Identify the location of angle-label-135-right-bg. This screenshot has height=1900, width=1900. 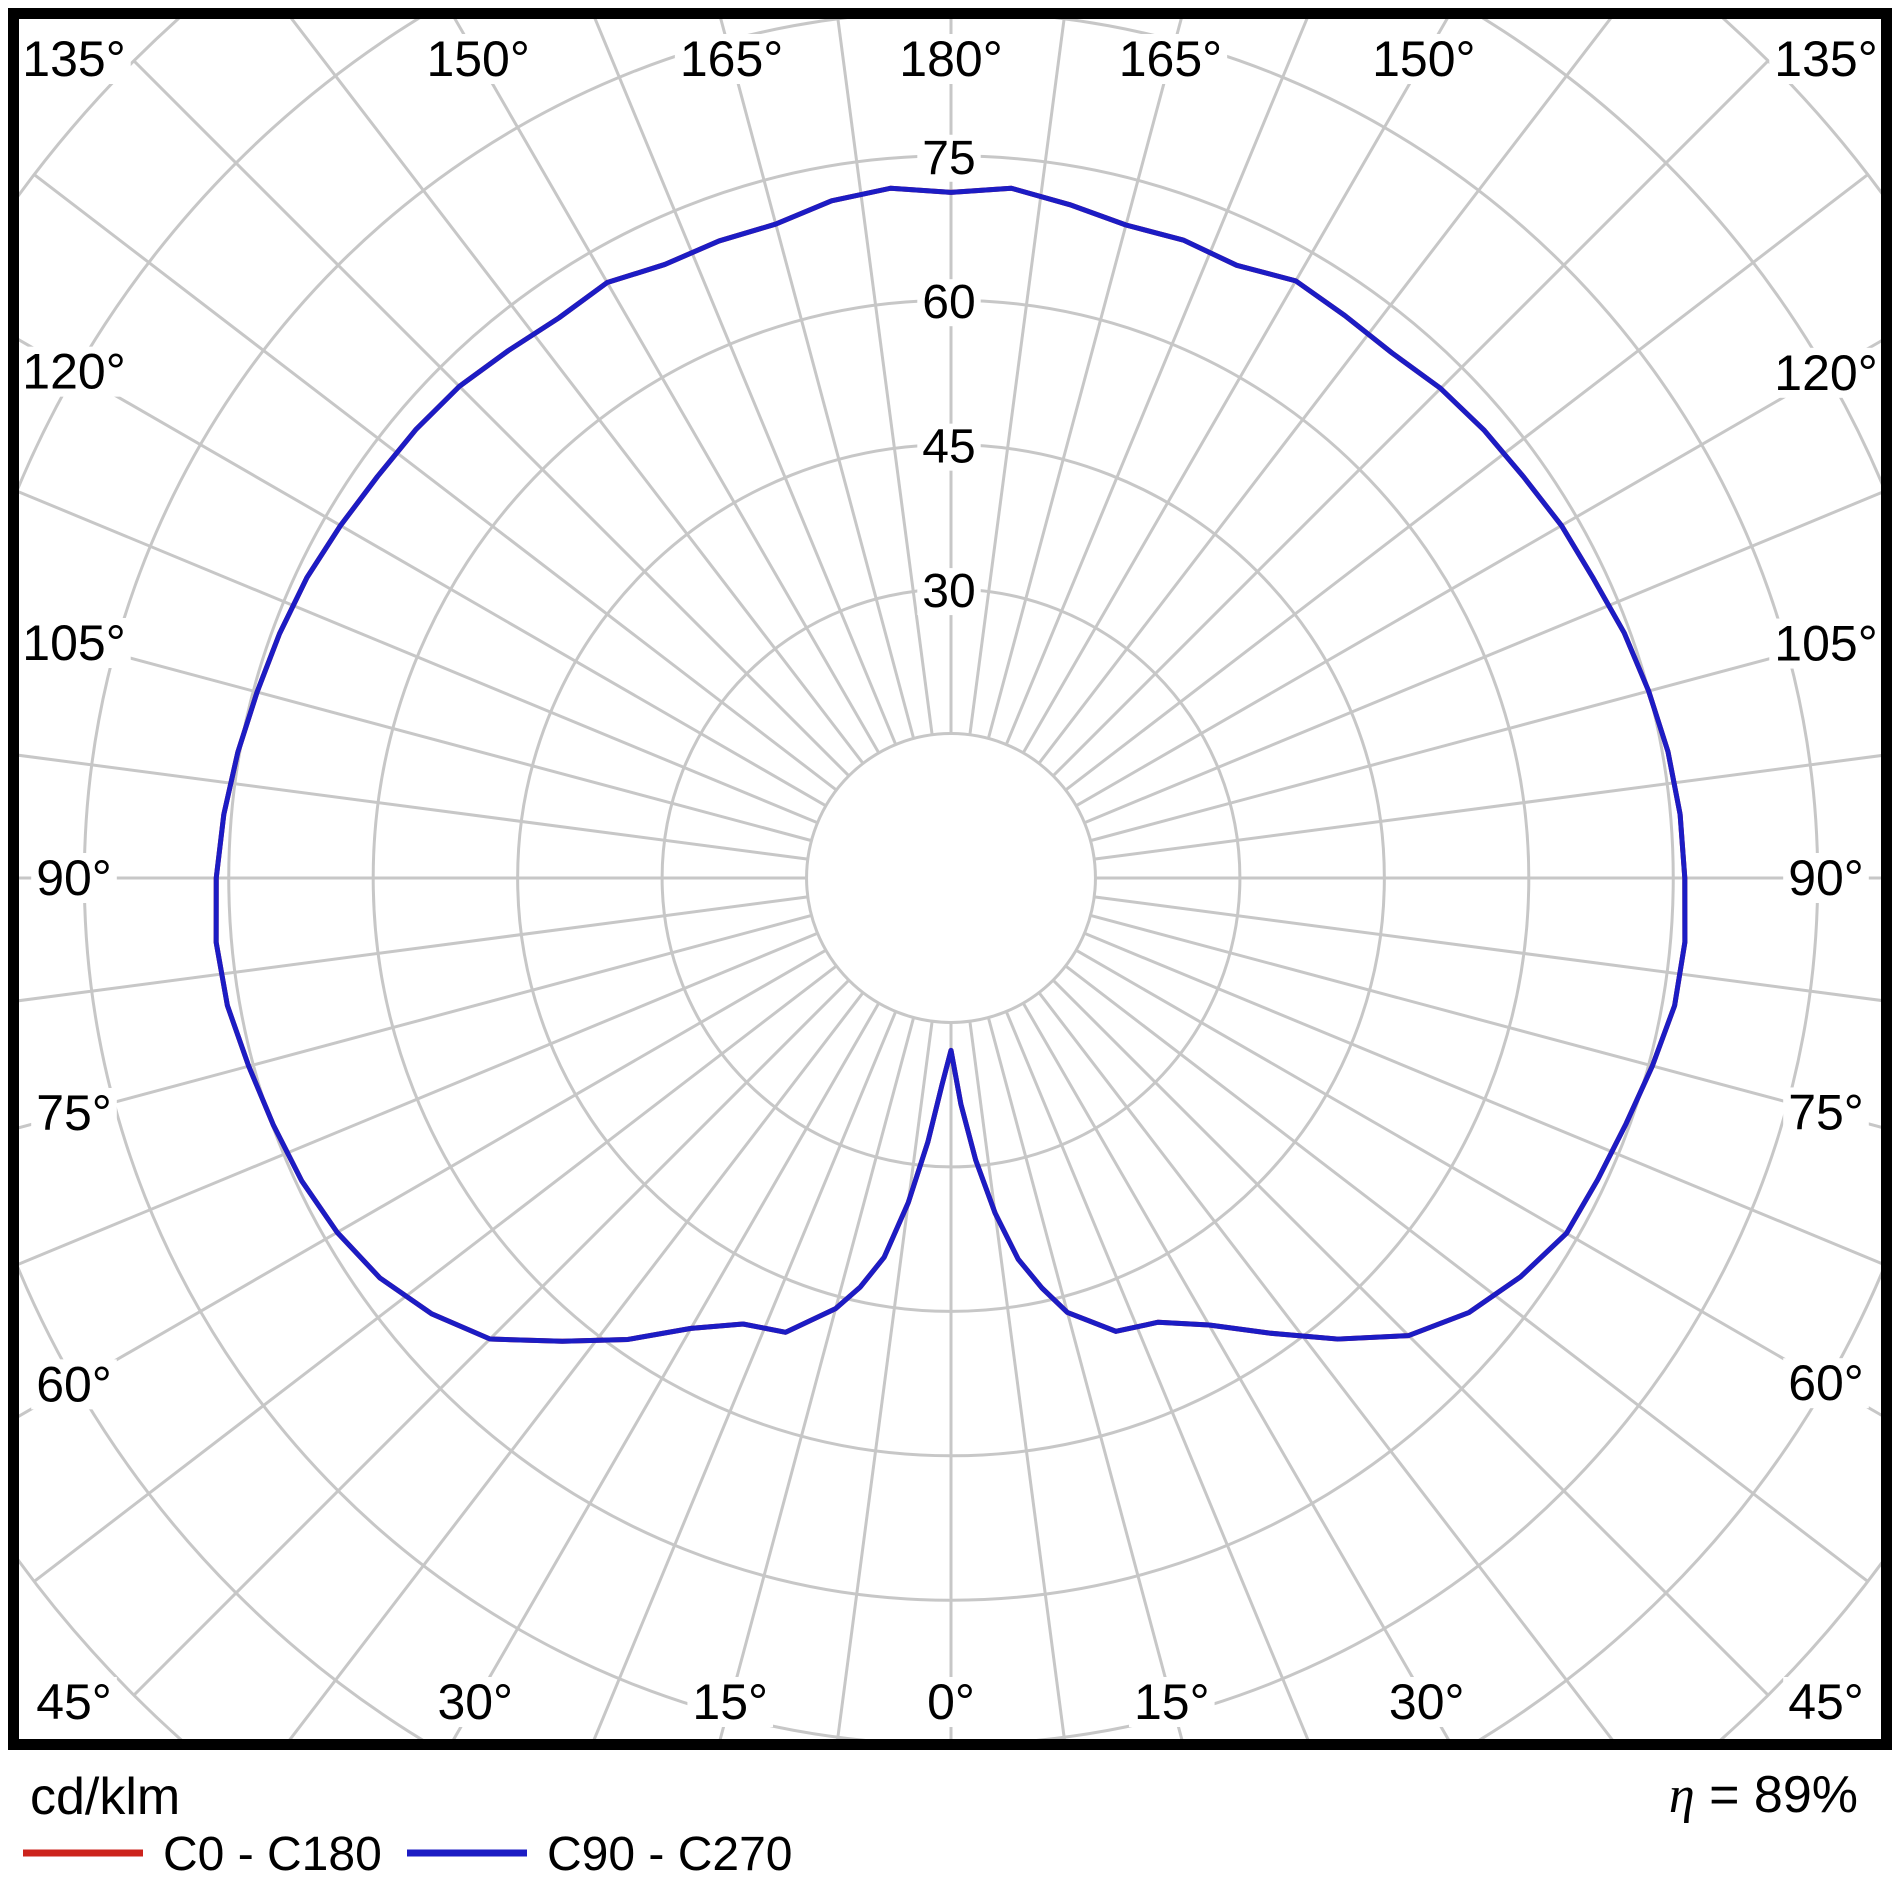
(1826, 59).